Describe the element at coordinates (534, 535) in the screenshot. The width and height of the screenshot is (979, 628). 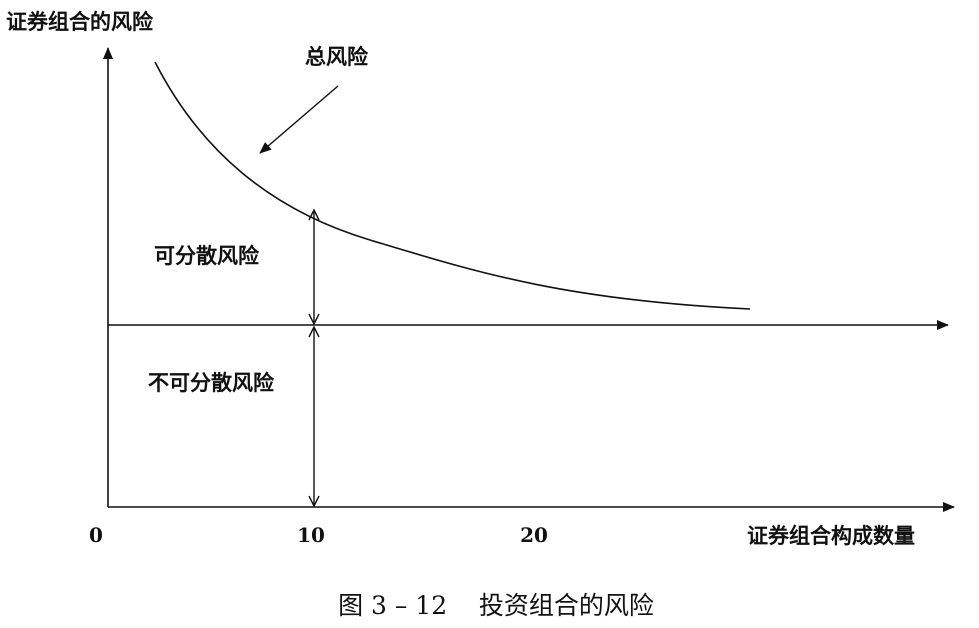
I see `x-tick-20: 20` at that location.